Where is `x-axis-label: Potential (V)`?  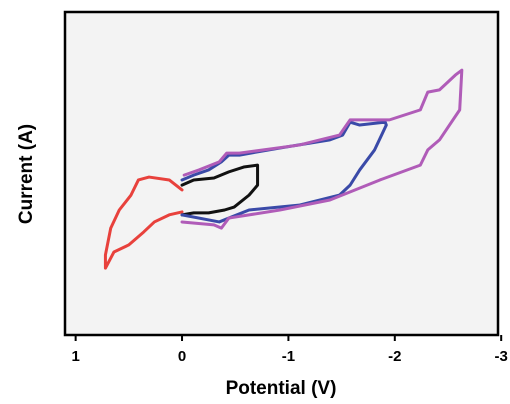 x-axis-label: Potential (V) is located at coordinates (281, 388).